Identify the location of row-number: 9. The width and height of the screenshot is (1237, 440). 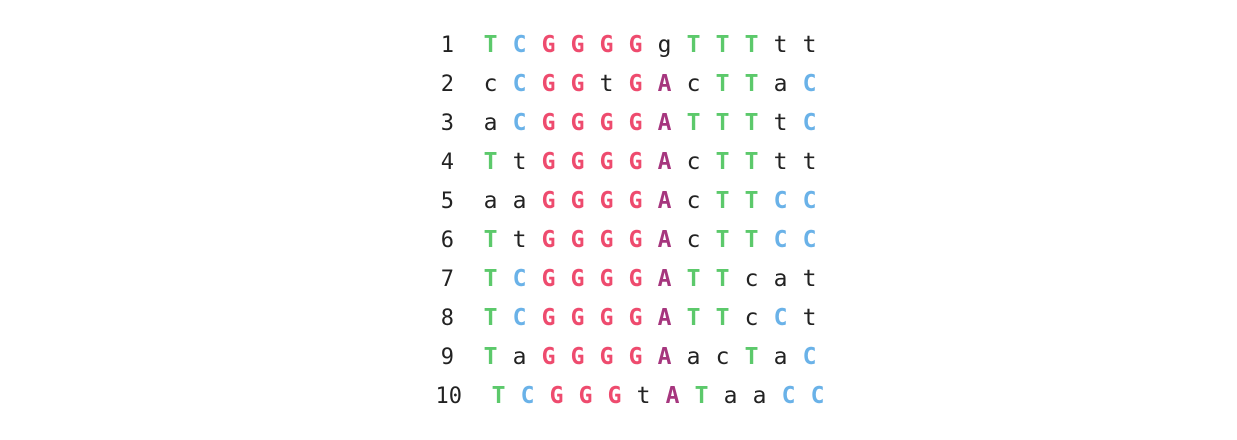
(447, 357).